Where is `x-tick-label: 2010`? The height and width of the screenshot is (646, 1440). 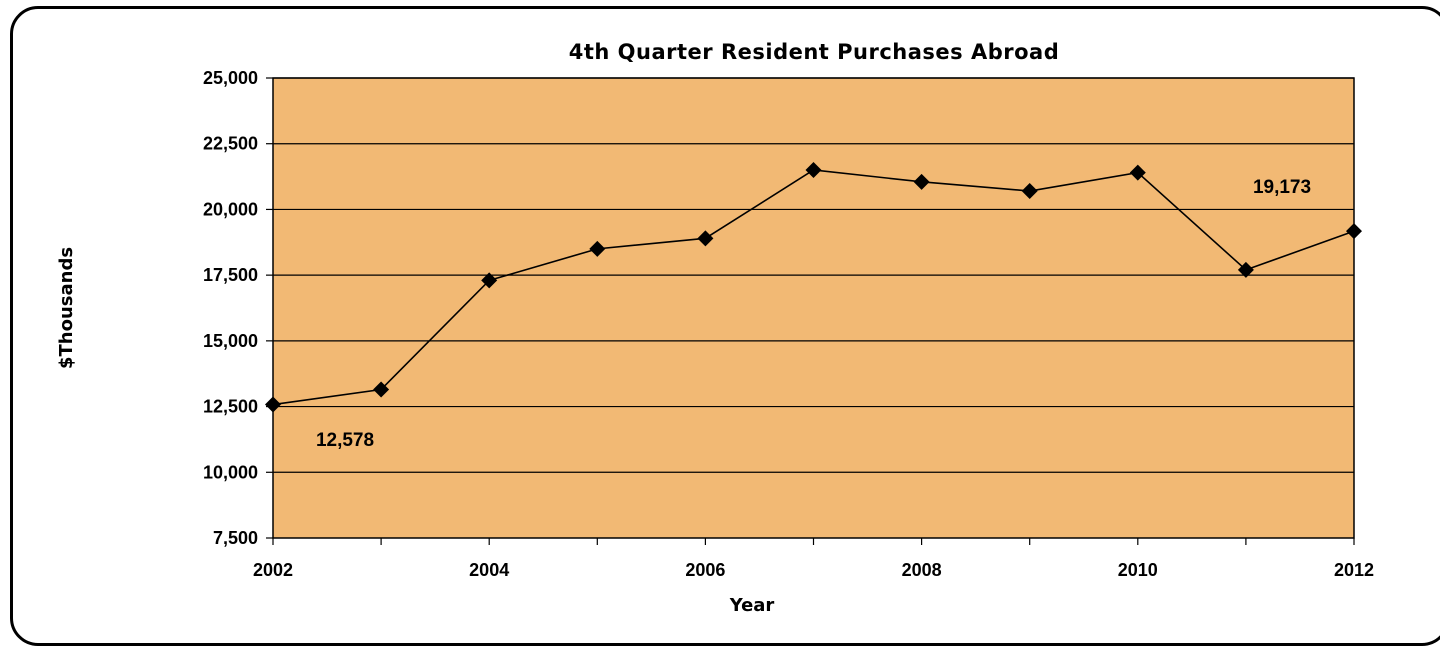 x-tick-label: 2010 is located at coordinates (1138, 570).